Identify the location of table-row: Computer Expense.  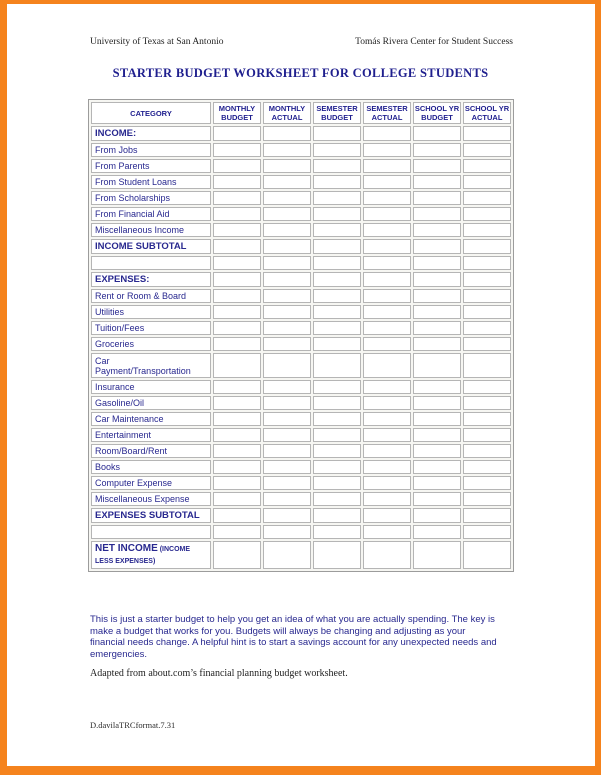
(301, 483).